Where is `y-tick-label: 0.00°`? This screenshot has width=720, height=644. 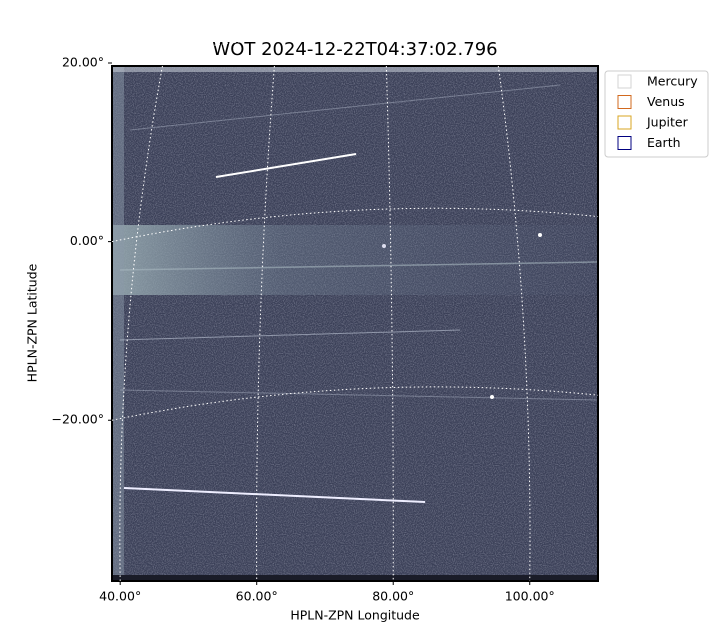 y-tick-label: 0.00° is located at coordinates (87, 240).